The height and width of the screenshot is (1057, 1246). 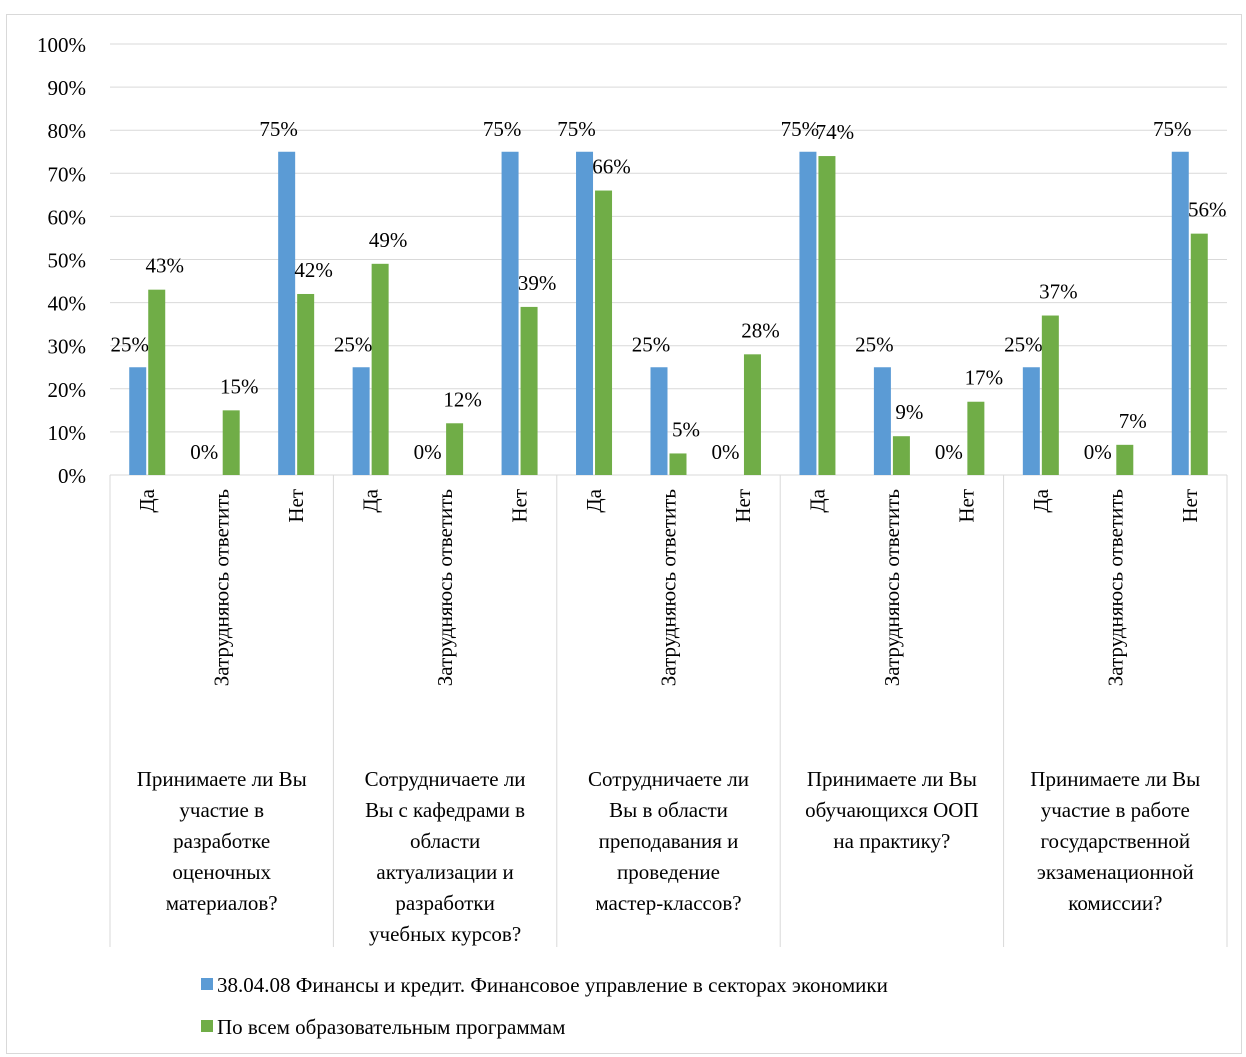 What do you see at coordinates (388, 240) in the screenshot?
I see `data-label-series-2: 49%` at bounding box center [388, 240].